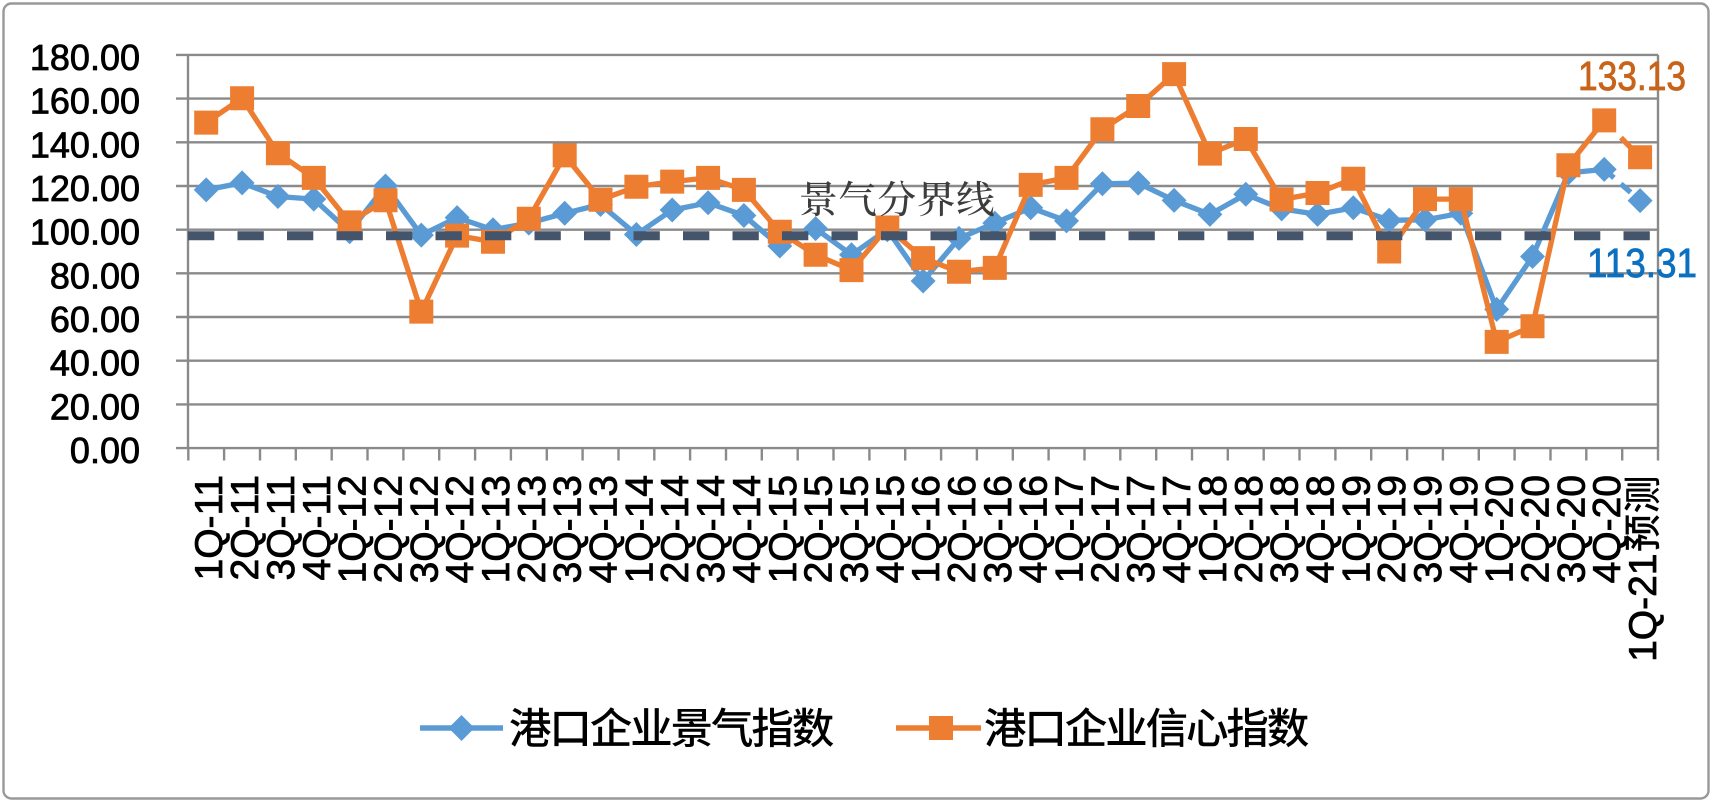 This screenshot has height=803, width=1713. What do you see at coordinates (1464, 529) in the screenshot?
I see `svg-text: 4Q-19` at bounding box center [1464, 529].